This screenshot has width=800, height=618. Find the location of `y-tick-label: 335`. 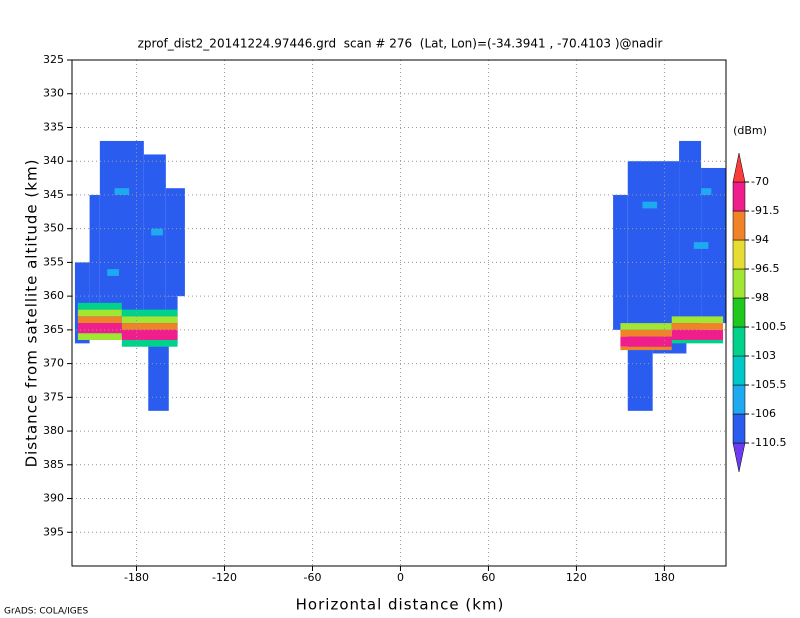

y-tick-label: 335 is located at coordinates (53, 126).